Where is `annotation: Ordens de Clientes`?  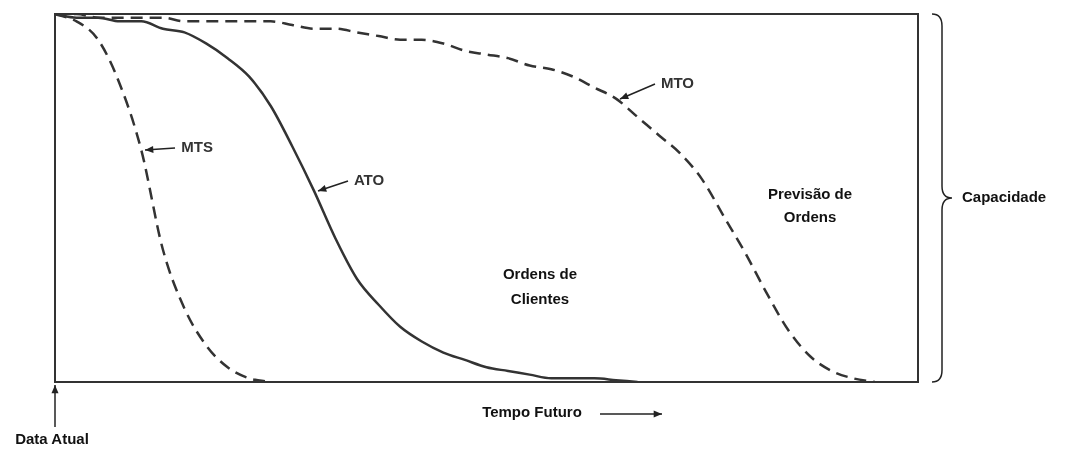 annotation: Ordens de Clientes is located at coordinates (540, 286).